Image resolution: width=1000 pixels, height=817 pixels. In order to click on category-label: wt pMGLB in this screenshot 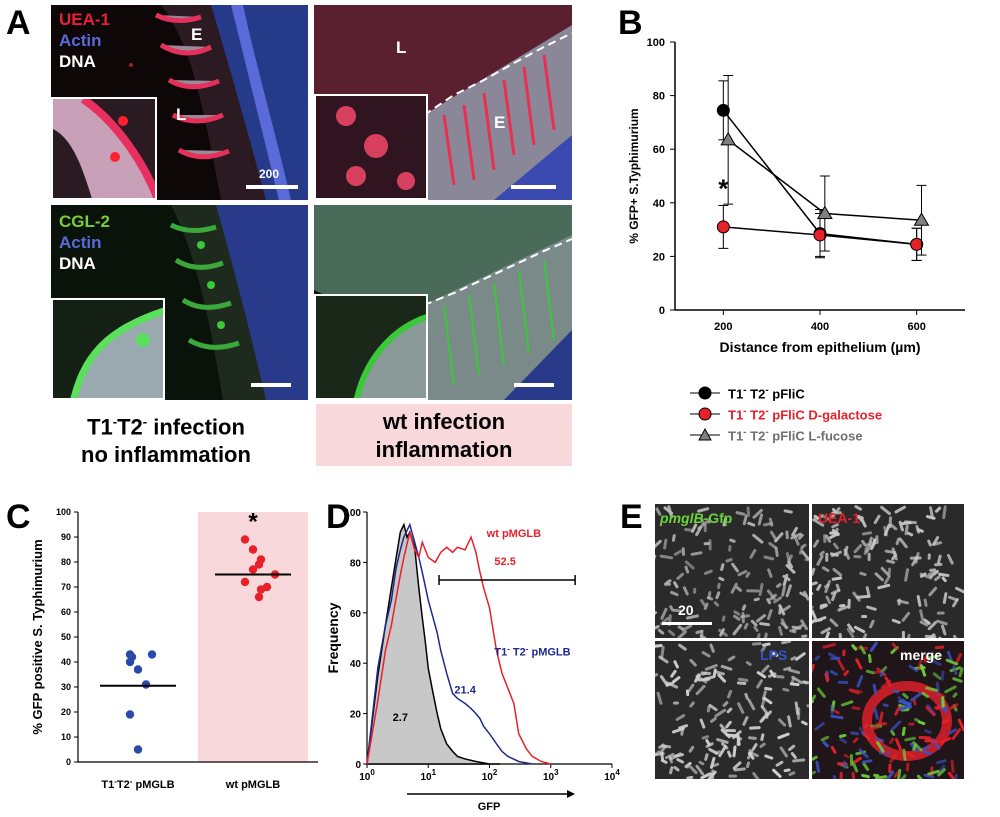, I will do `click(252, 785)`.